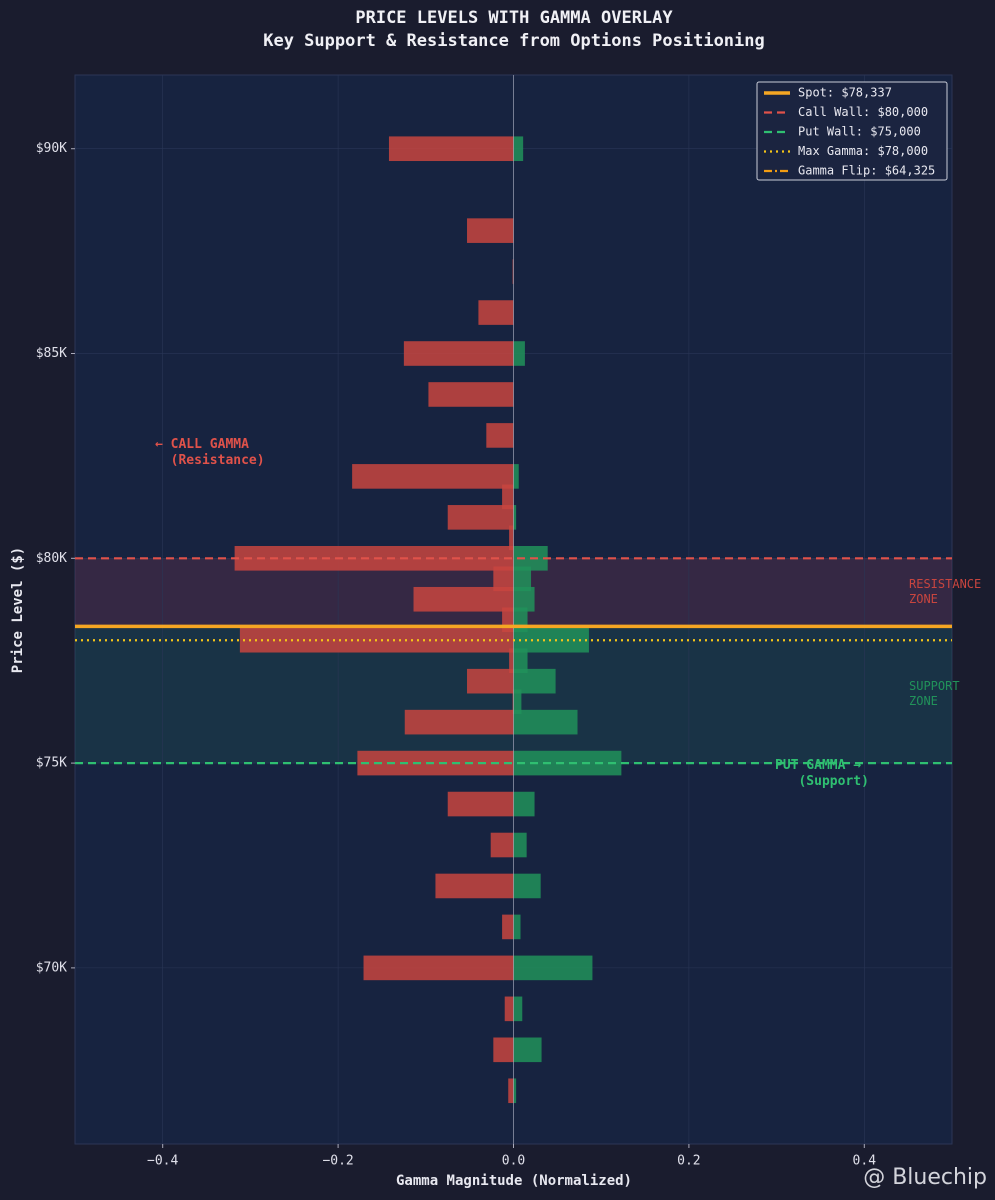  What do you see at coordinates (514, 1181) in the screenshot?
I see `x-axis-label: Gamma Magnitude (Normalized)` at bounding box center [514, 1181].